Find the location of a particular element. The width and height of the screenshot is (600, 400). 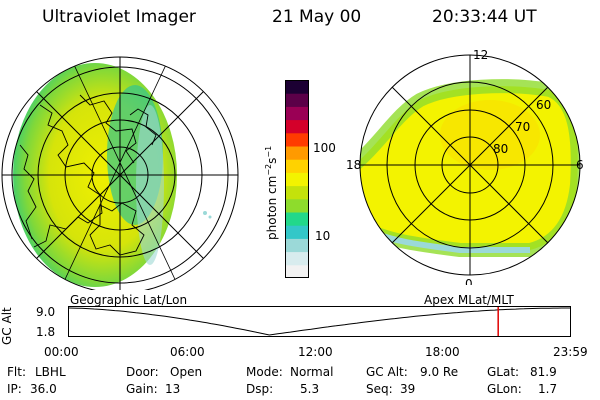

timeline-y-bottom: 1.8 is located at coordinates (46, 332).